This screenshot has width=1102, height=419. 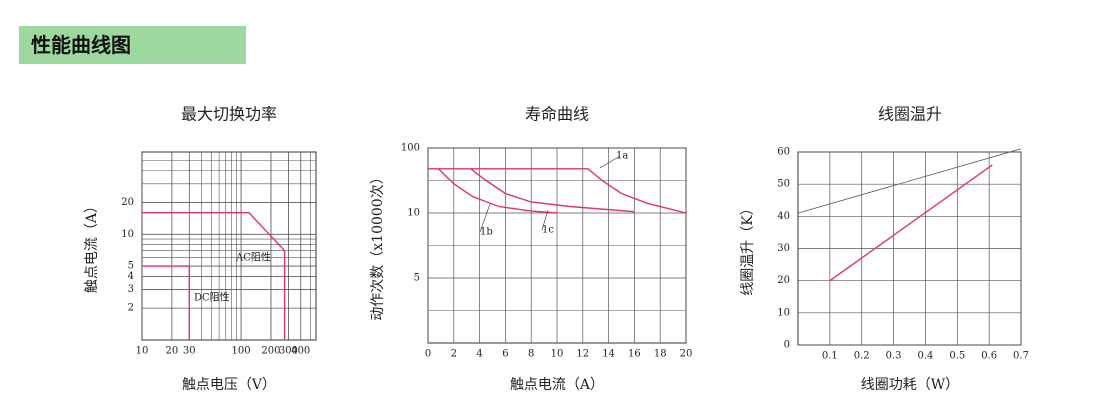 What do you see at coordinates (131, 276) in the screenshot?
I see `y-tick-label: 4` at bounding box center [131, 276].